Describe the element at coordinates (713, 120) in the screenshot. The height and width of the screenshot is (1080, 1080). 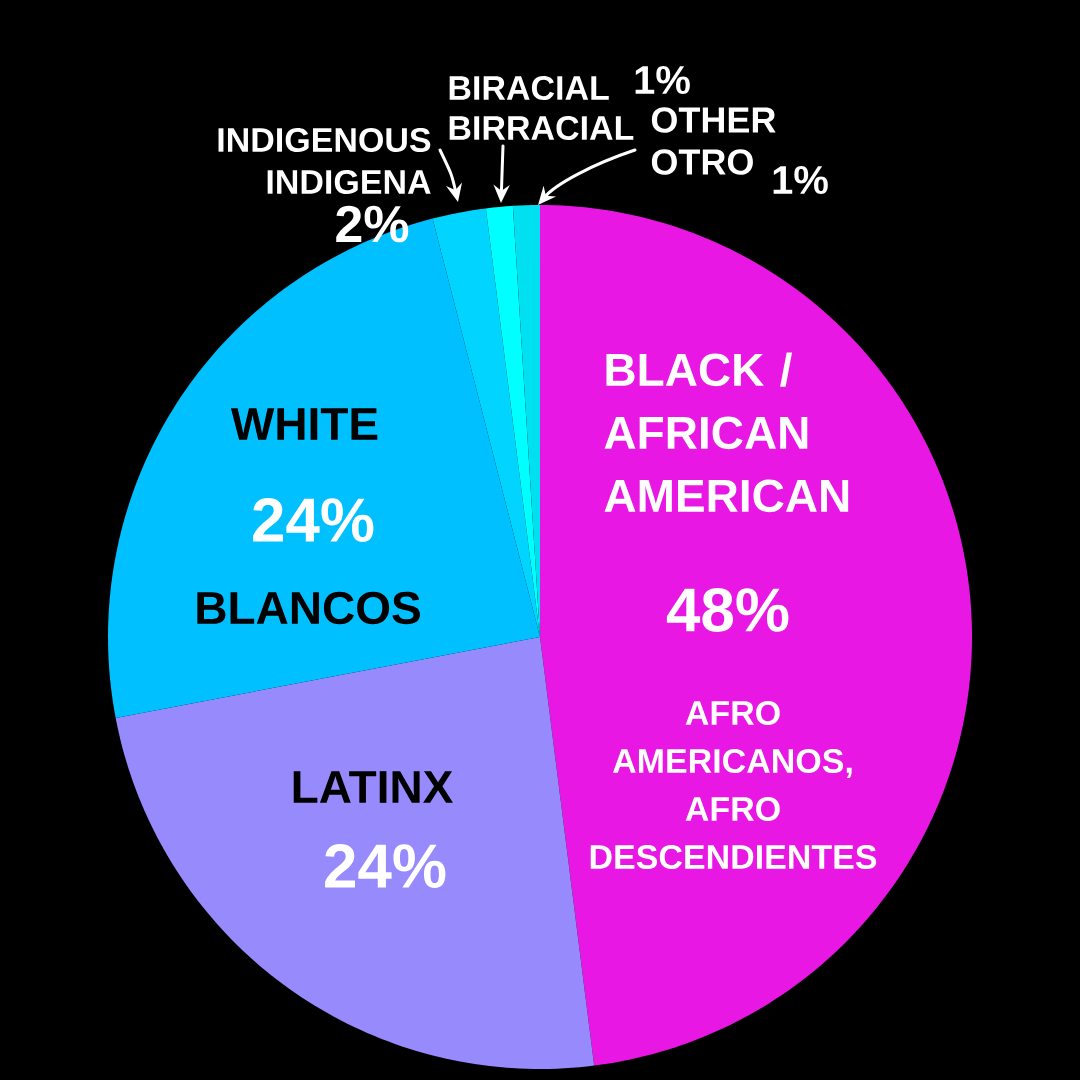
I see `slice-label: OTHER` at that location.